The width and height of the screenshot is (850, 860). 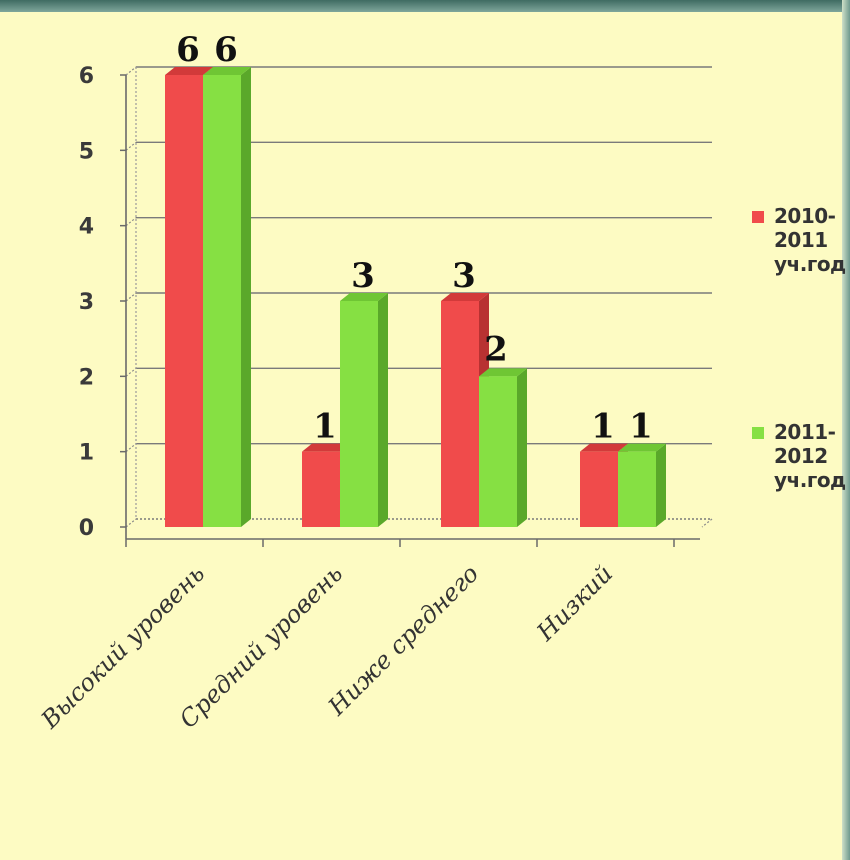 I want to click on legend-line: 2011, so click(x=801, y=240).